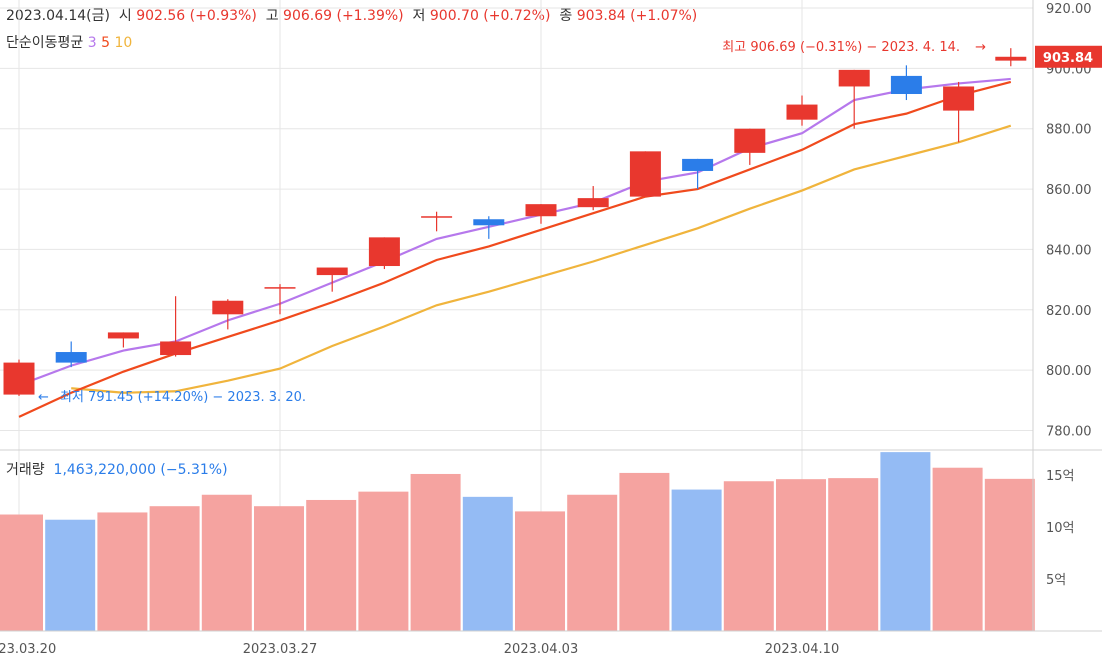 The width and height of the screenshot is (1102, 663). What do you see at coordinates (125, 16) in the screenshot?
I see `open-label: 시` at bounding box center [125, 16].